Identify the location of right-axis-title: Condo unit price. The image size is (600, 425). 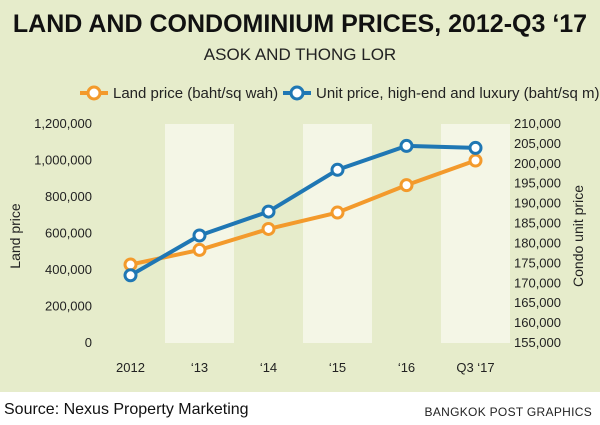
(578, 236).